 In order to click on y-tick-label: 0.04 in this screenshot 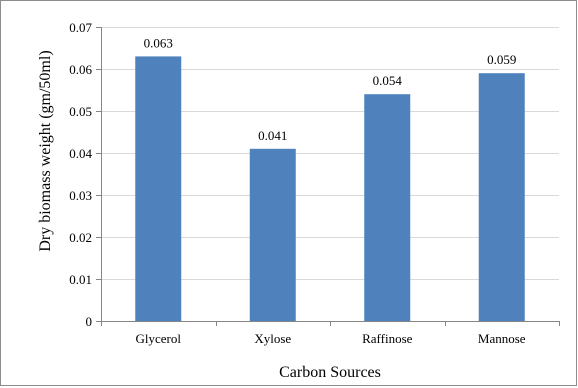, I will do `click(80, 153)`.